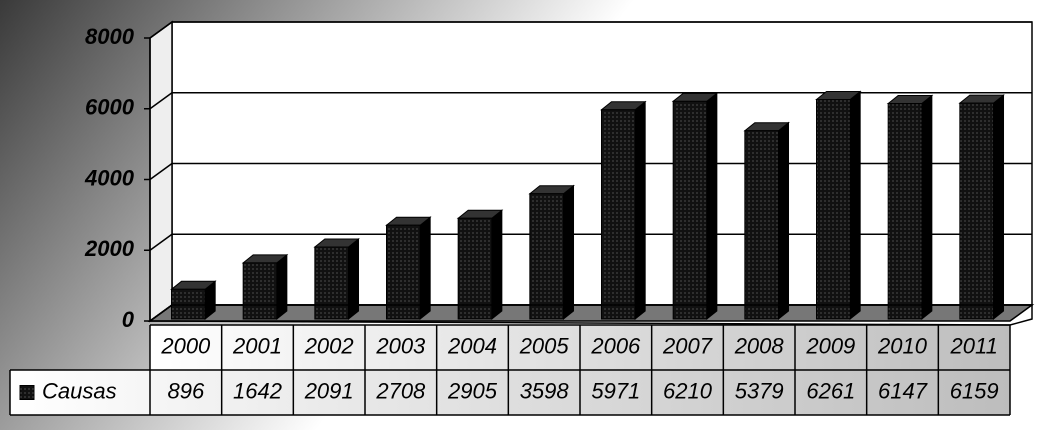 This screenshot has height=430, width=1058. I want to click on legend-label: Causas, so click(79, 390).